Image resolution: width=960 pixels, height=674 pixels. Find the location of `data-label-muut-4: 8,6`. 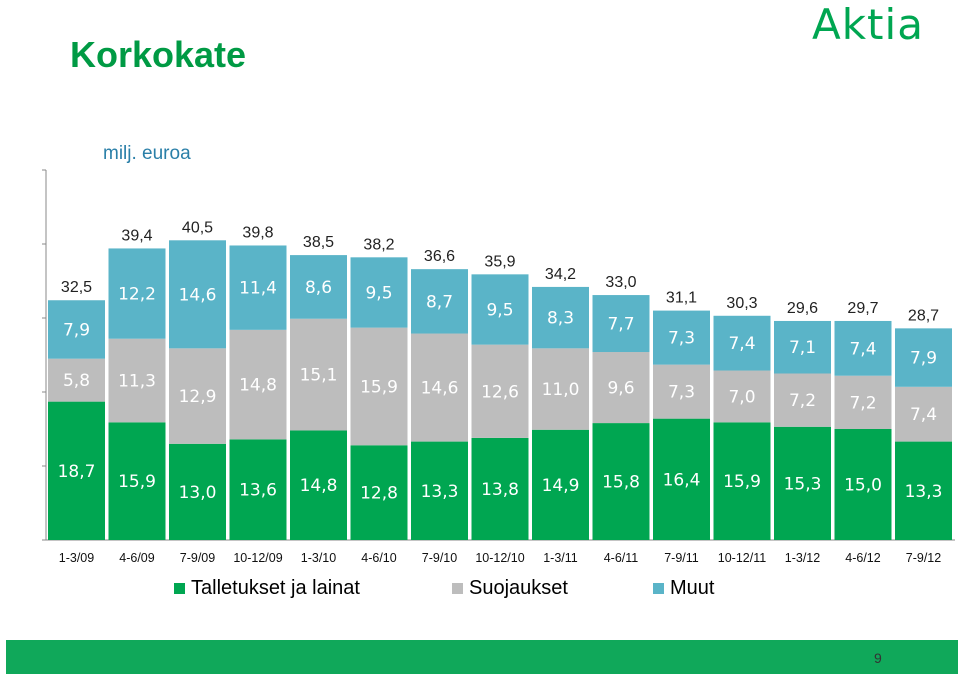

data-label-muut-4: 8,6 is located at coordinates (318, 288).